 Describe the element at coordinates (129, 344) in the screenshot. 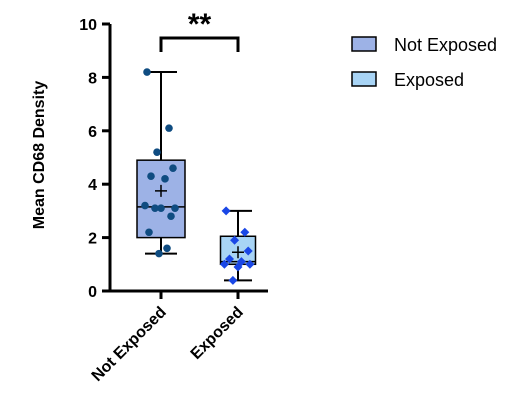

I see `x-tick-label: Not Exposed` at that location.